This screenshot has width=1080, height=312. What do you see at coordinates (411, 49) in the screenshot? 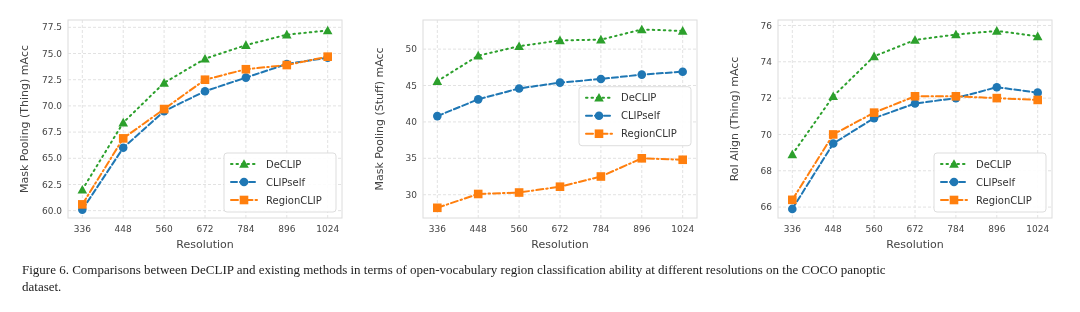
I see `y-tick-label: 50` at bounding box center [411, 49].